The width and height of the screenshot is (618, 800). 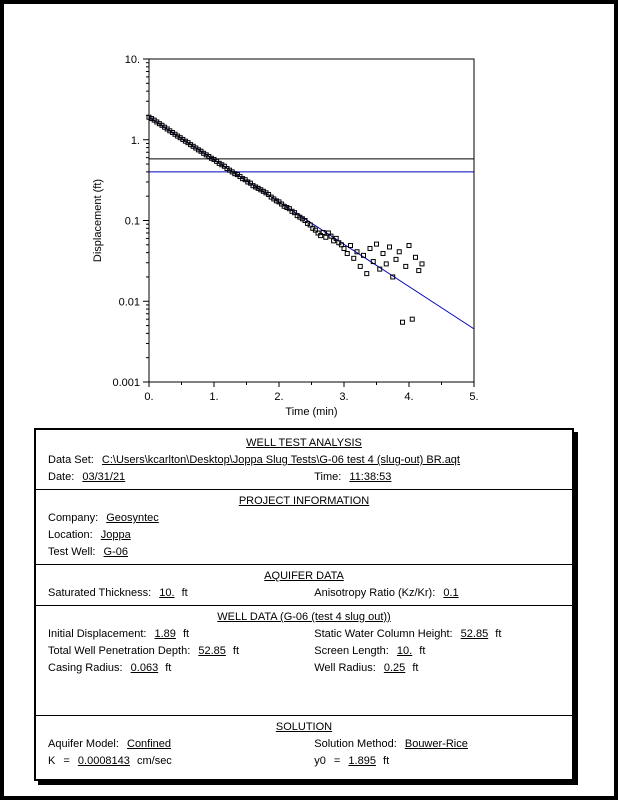 I want to click on solution-method-value: Bouwer-Rice, so click(x=436, y=744).